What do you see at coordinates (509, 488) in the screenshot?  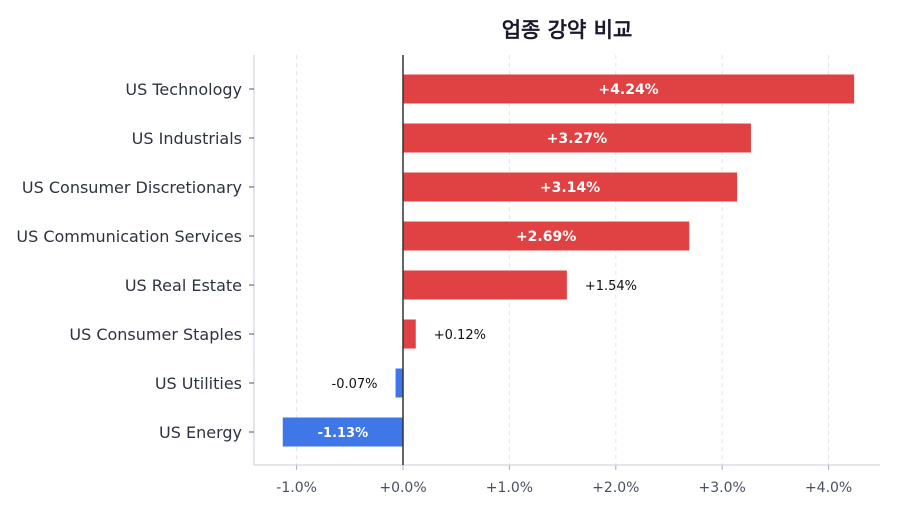 I see `x-tick-label: +1.0%` at bounding box center [509, 488].